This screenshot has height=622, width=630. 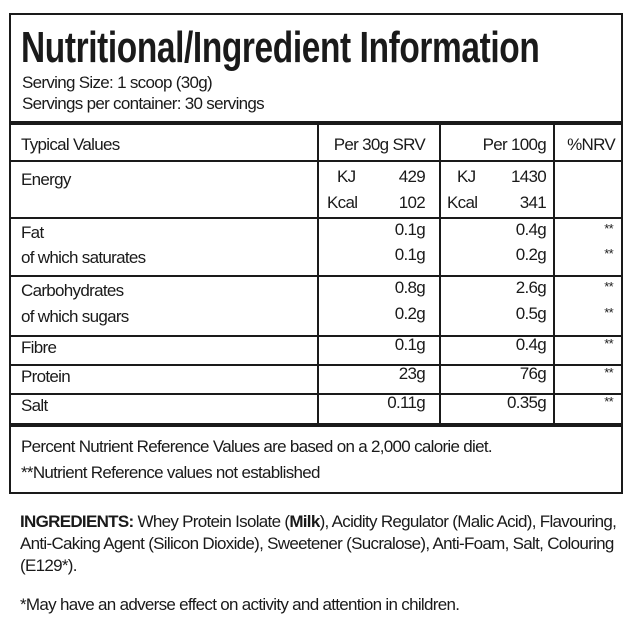 I want to click on srv-kj-label: KJ, so click(x=346, y=176).